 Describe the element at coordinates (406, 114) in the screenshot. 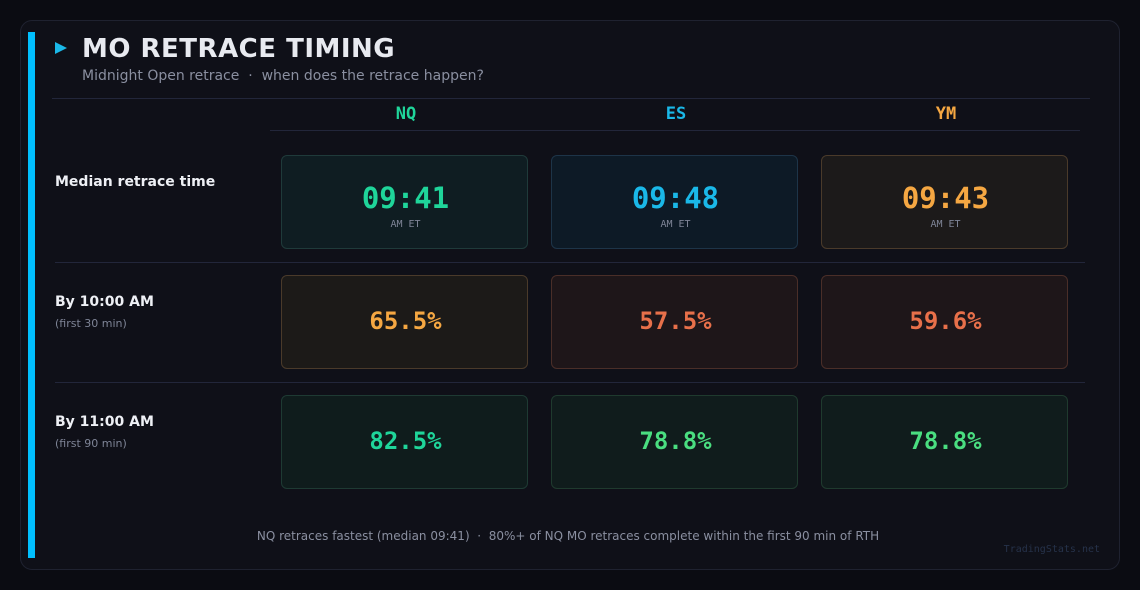

I see `column-header: NQ` at that location.